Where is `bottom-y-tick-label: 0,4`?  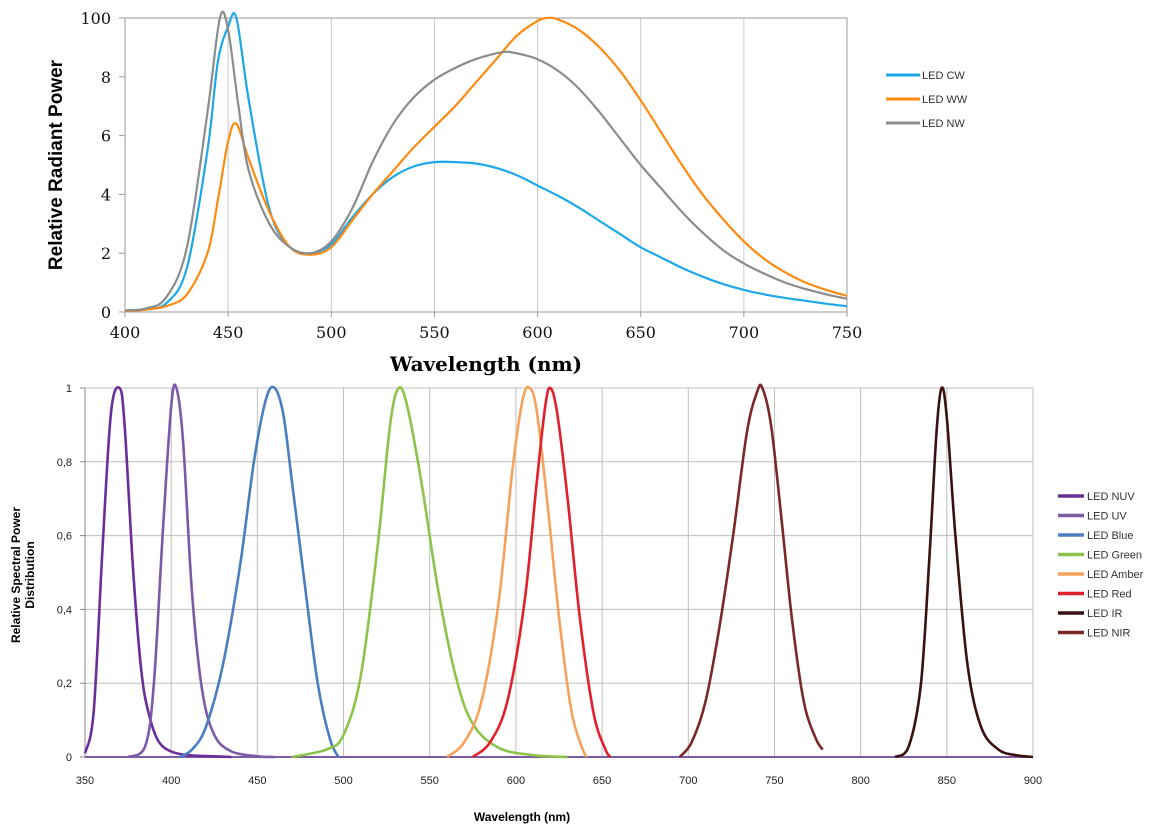
bottom-y-tick-label: 0,4 is located at coordinates (64, 610).